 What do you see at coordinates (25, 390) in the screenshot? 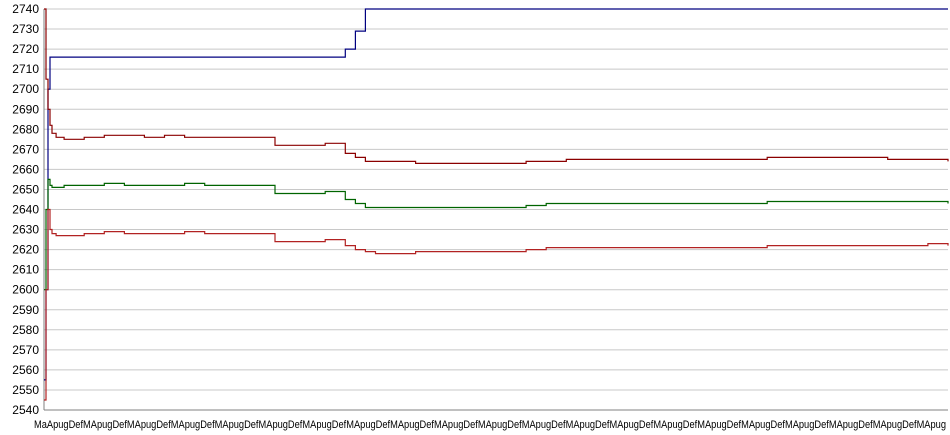
I see `y-tick-label: 2550` at bounding box center [25, 390].